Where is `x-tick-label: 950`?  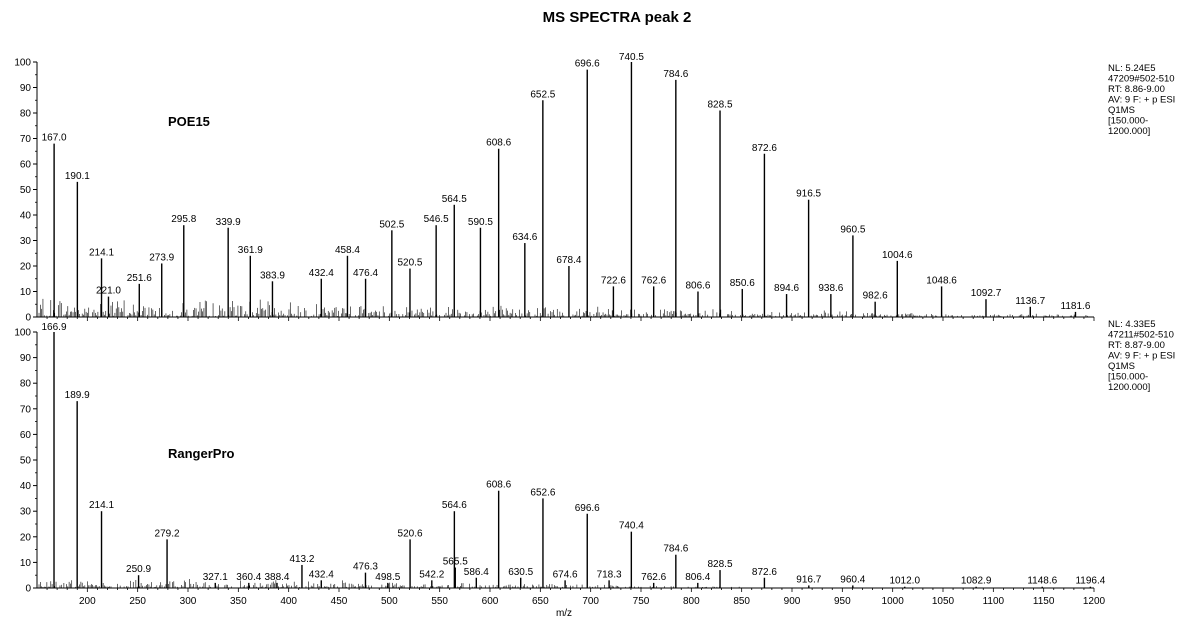 x-tick-label: 950 is located at coordinates (842, 601).